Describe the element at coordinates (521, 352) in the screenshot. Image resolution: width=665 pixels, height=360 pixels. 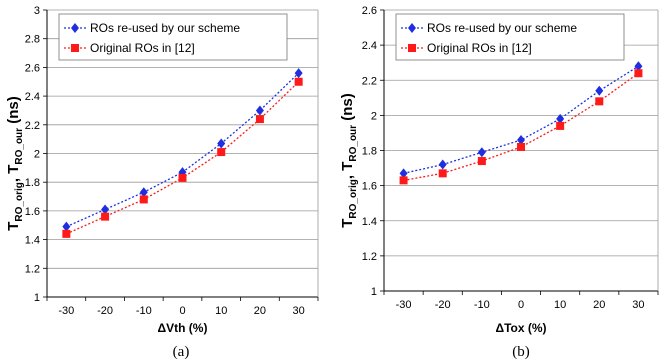
I see `panel-caption: (b)` at that location.